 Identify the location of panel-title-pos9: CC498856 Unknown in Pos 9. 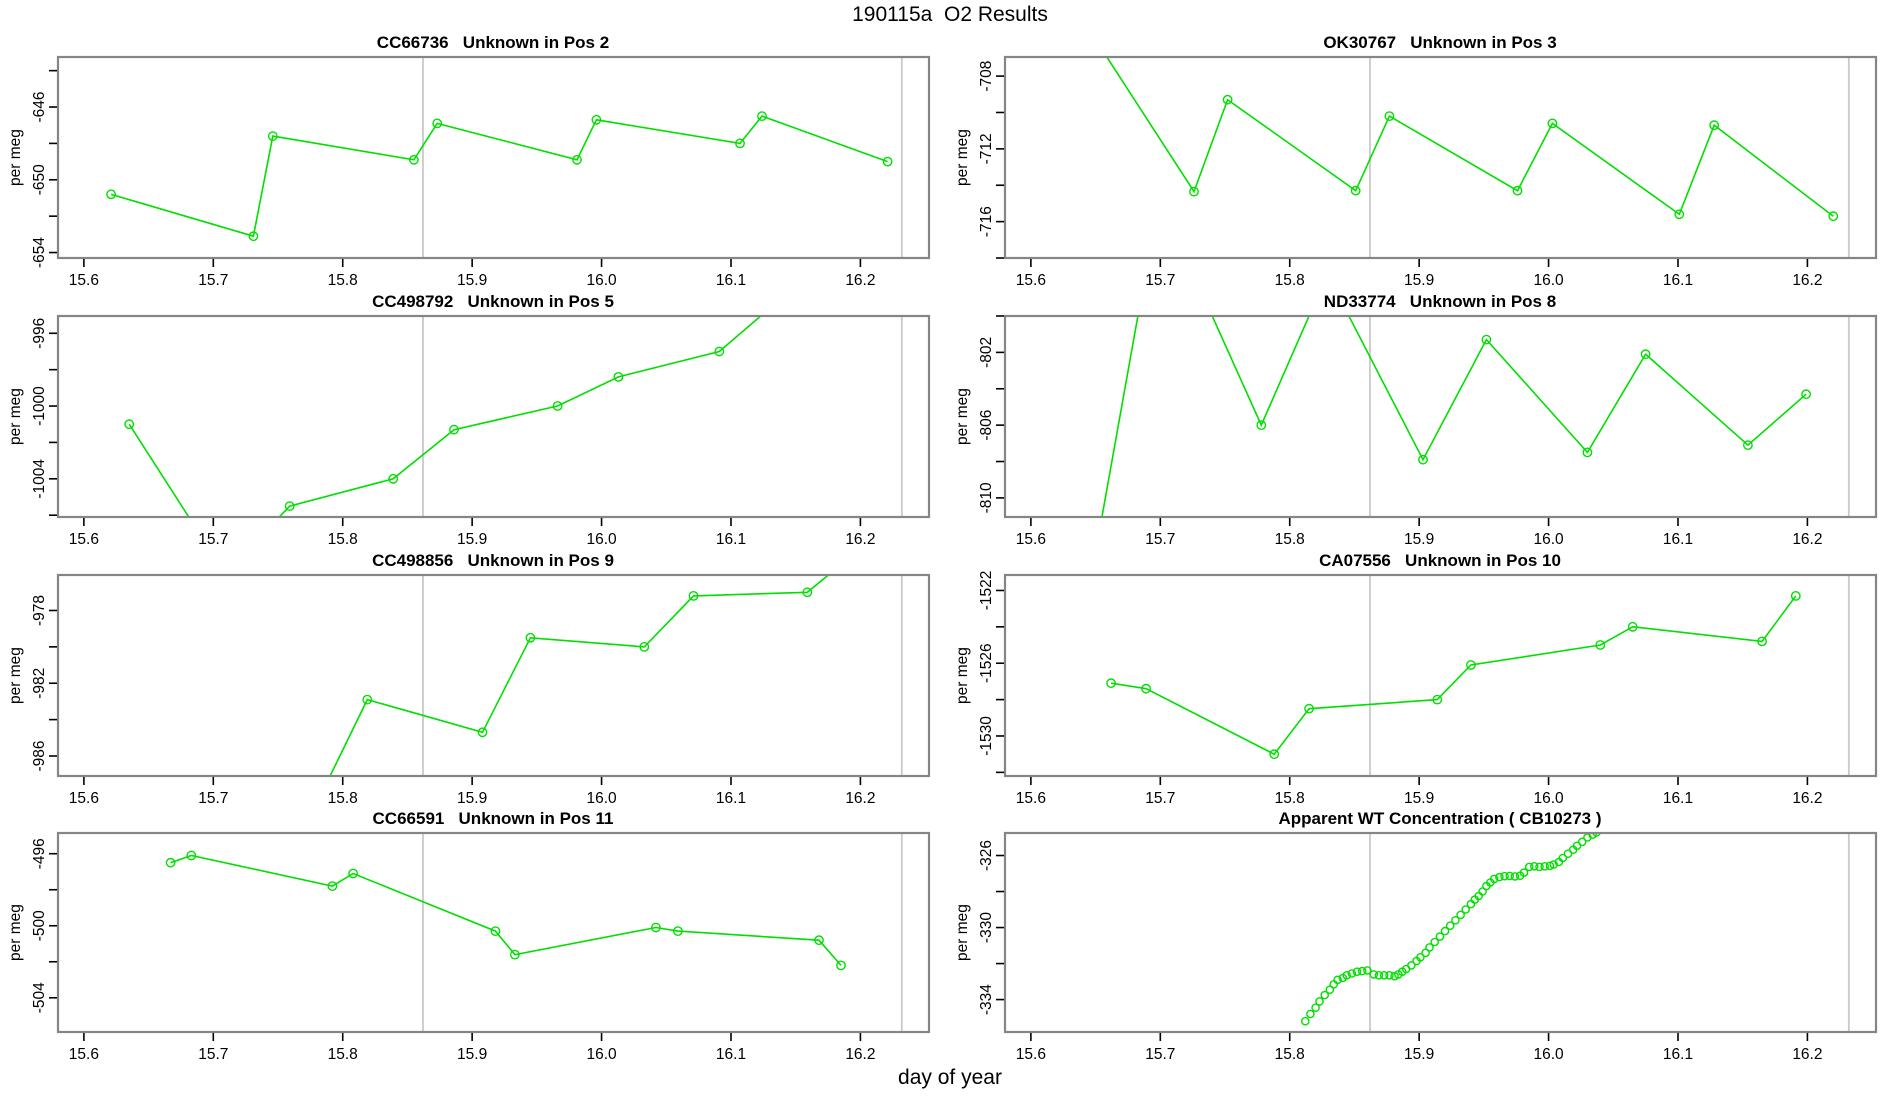
(493, 560).